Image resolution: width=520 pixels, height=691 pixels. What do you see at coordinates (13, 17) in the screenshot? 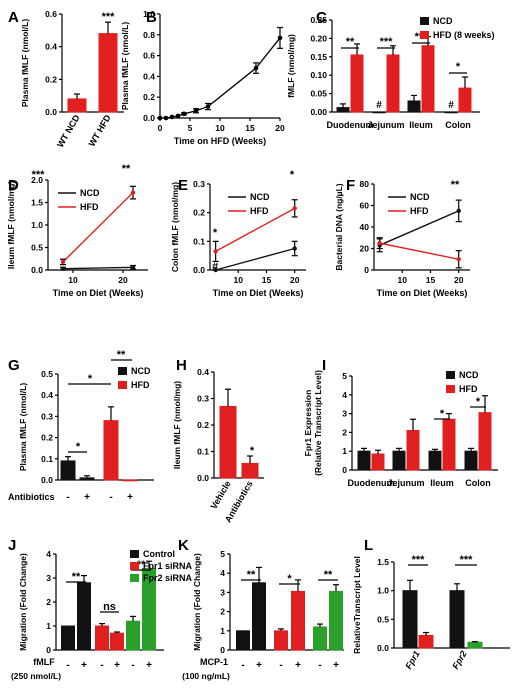
I see `panel-letter: A` at bounding box center [13, 17].